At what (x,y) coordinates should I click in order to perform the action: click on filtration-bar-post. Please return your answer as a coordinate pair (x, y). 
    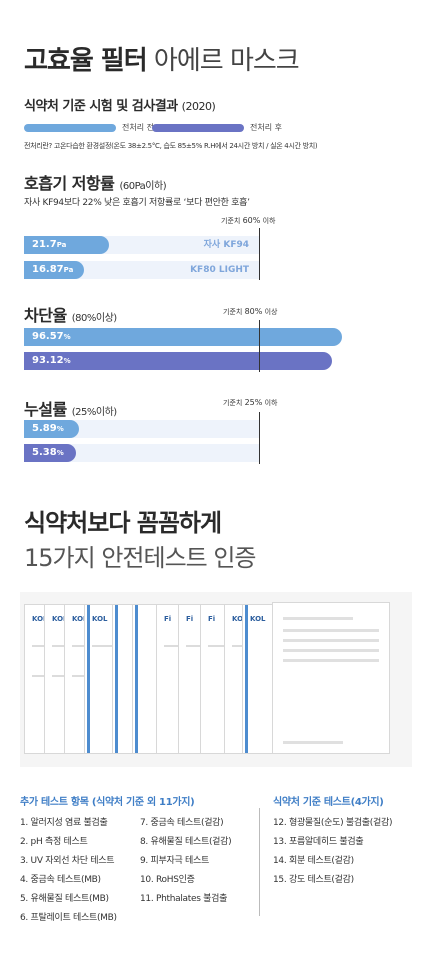
    Looking at the image, I should click on (178, 361).